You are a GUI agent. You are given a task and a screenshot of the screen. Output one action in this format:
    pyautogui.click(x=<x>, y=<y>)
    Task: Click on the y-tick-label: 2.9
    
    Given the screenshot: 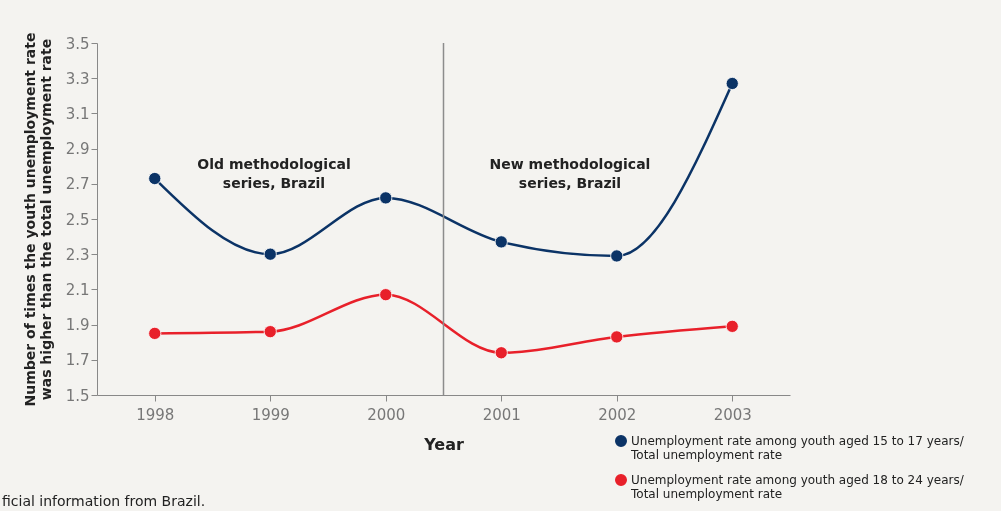 What is the action you would take?
    pyautogui.click(x=77, y=149)
    